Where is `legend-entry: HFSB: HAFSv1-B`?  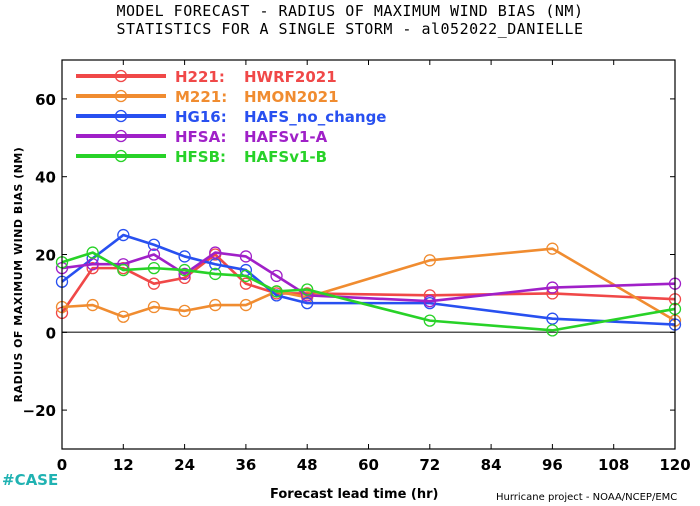
legend-entry: HFSB: HAFSv1-B is located at coordinates (201, 157).